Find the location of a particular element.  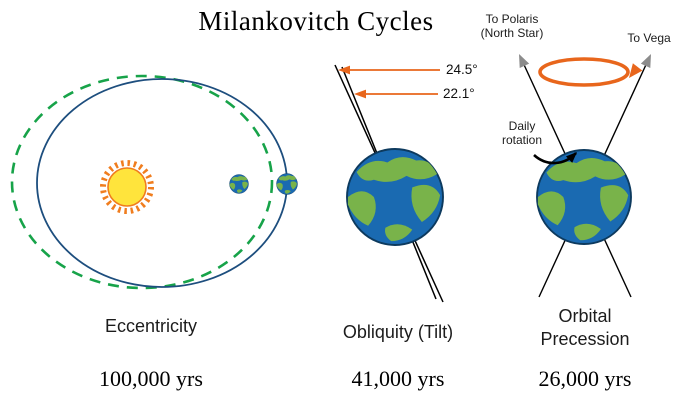

earth-globe-orbit-outer is located at coordinates (287, 184).